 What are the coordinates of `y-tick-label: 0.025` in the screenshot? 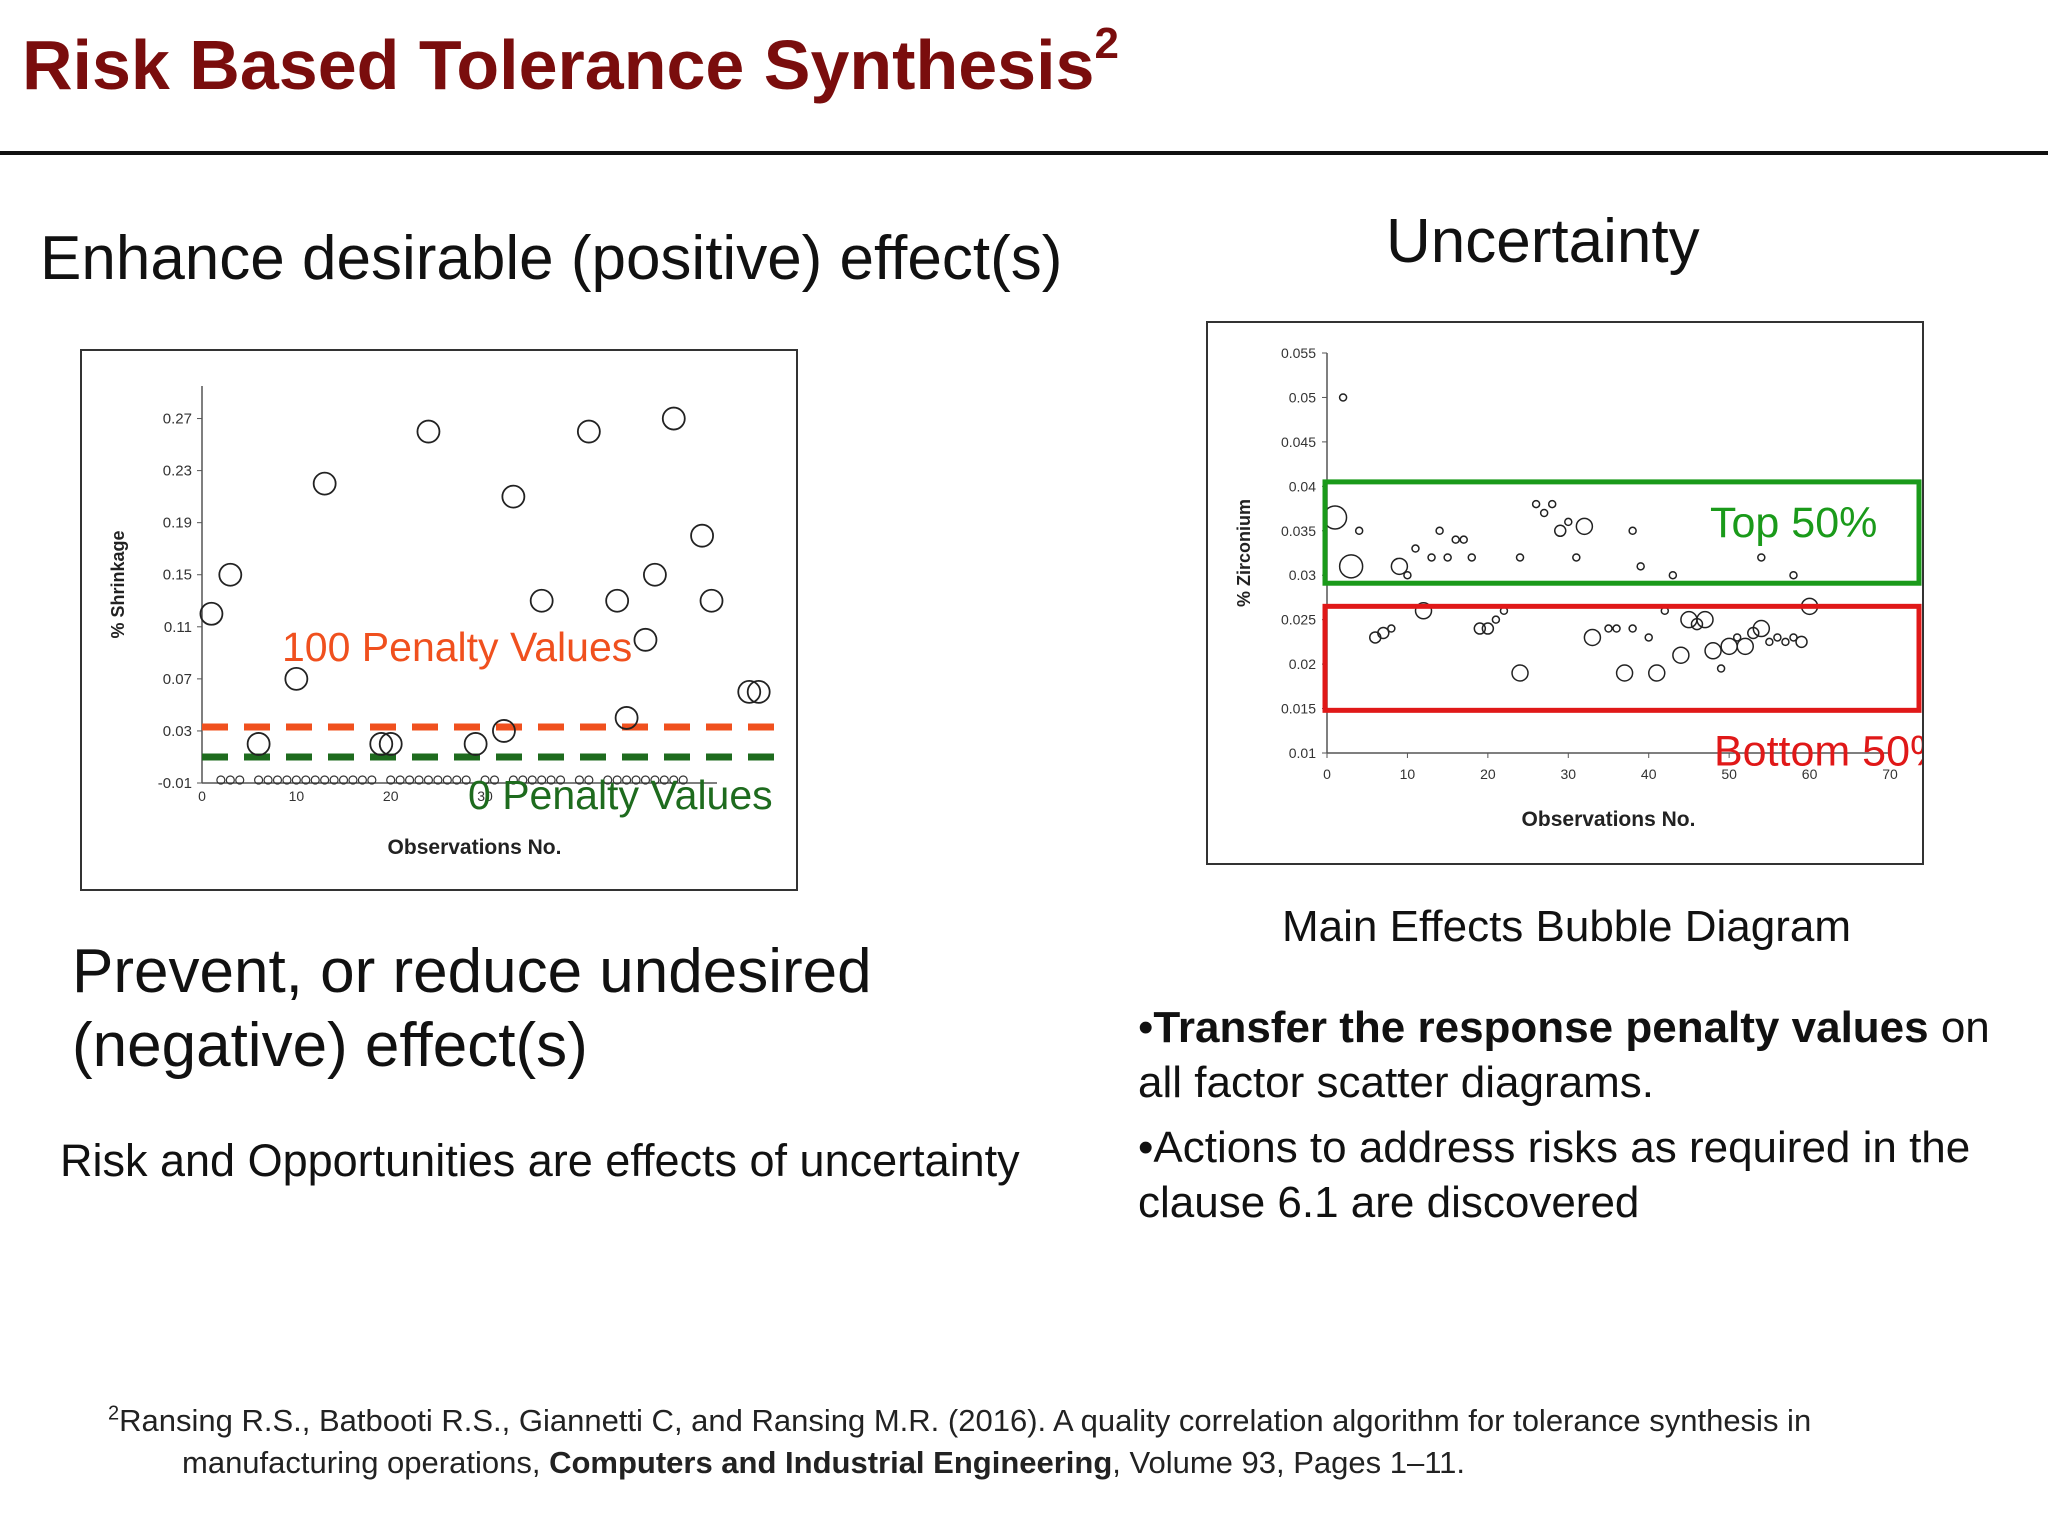 It's located at (1298, 620).